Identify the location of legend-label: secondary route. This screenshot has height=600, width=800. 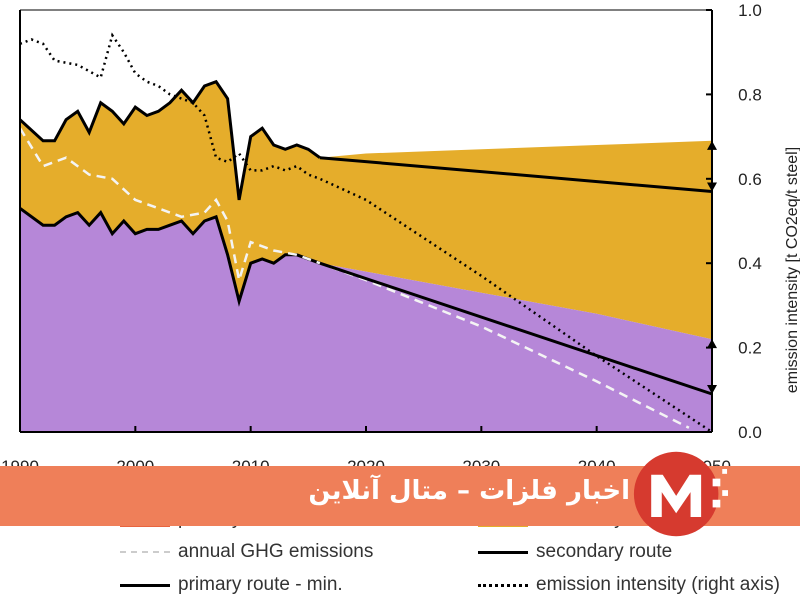
(604, 551).